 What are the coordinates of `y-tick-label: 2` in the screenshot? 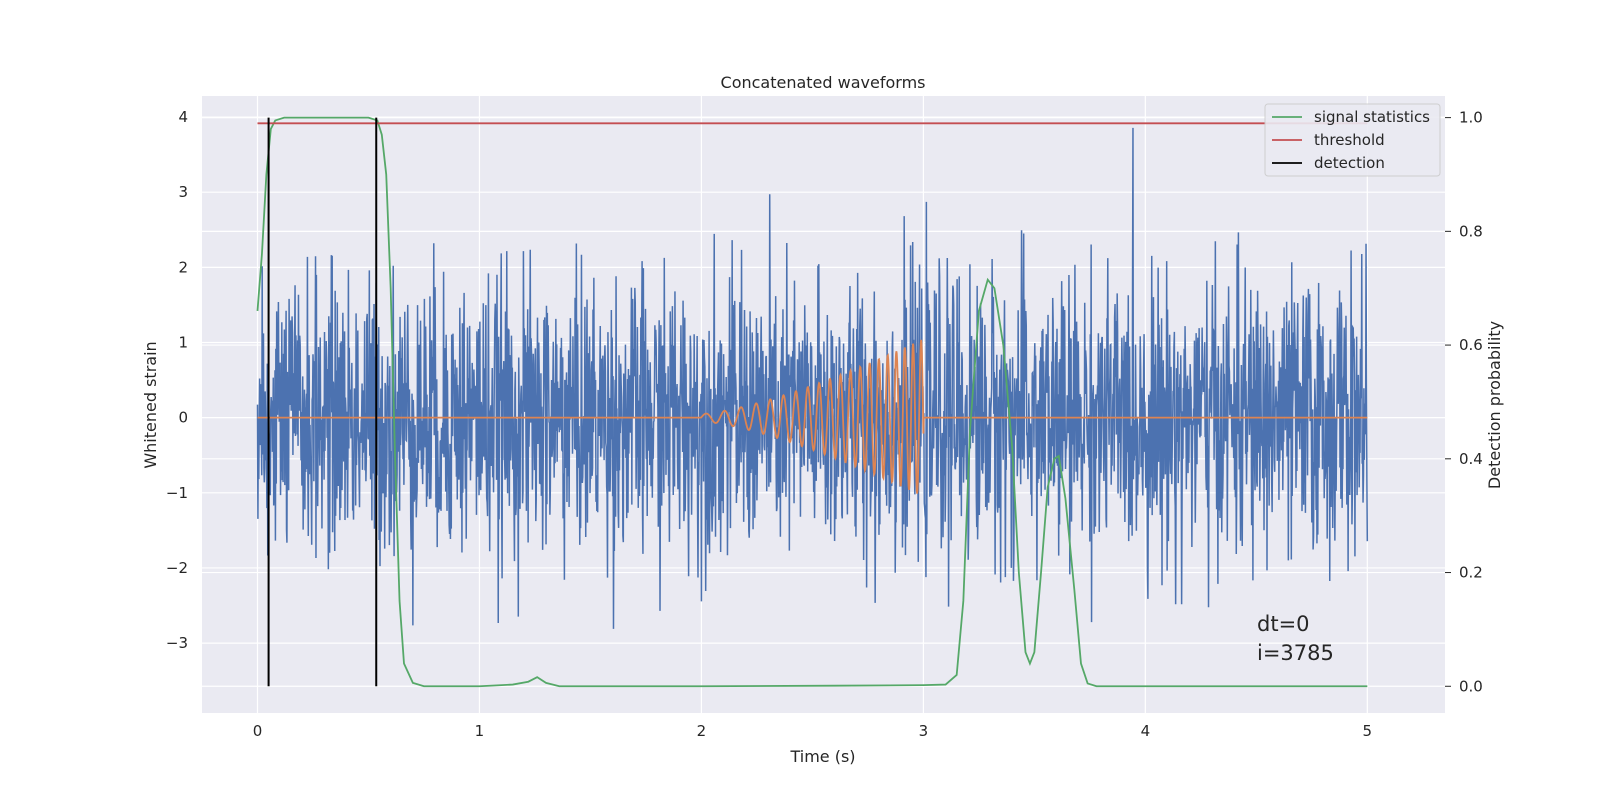 It's located at (183, 267).